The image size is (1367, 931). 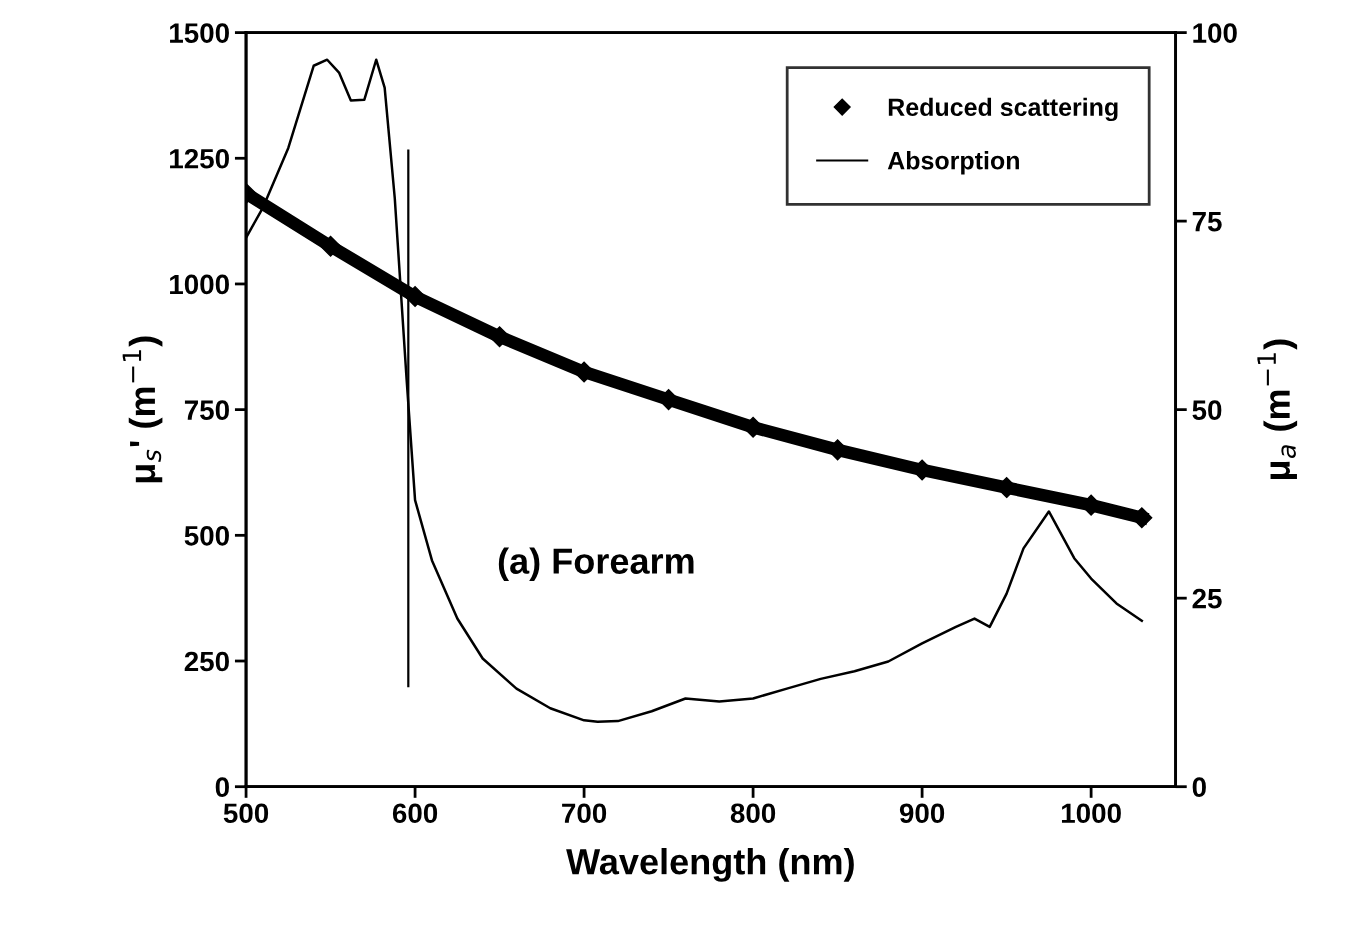 I want to click on y-axis-title: μ$_{s}$' (m$^{−1}$), so click(x=142, y=409).